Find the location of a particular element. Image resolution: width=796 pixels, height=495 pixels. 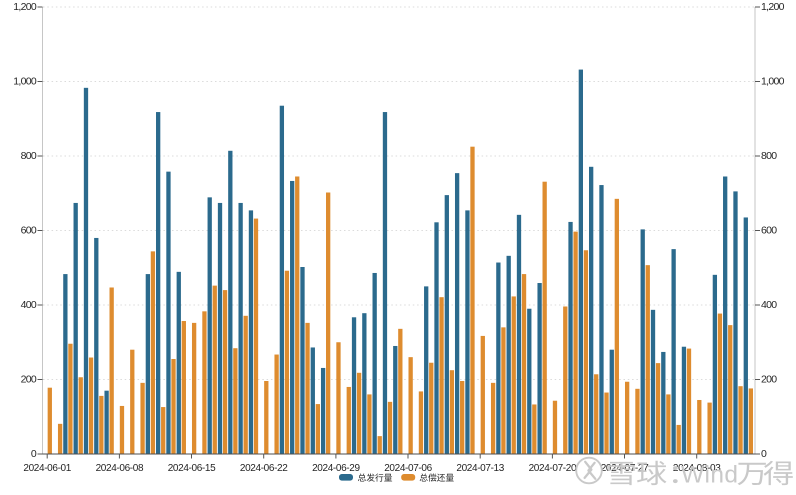

svg-text: 2024-07-20 is located at coordinates (553, 468).